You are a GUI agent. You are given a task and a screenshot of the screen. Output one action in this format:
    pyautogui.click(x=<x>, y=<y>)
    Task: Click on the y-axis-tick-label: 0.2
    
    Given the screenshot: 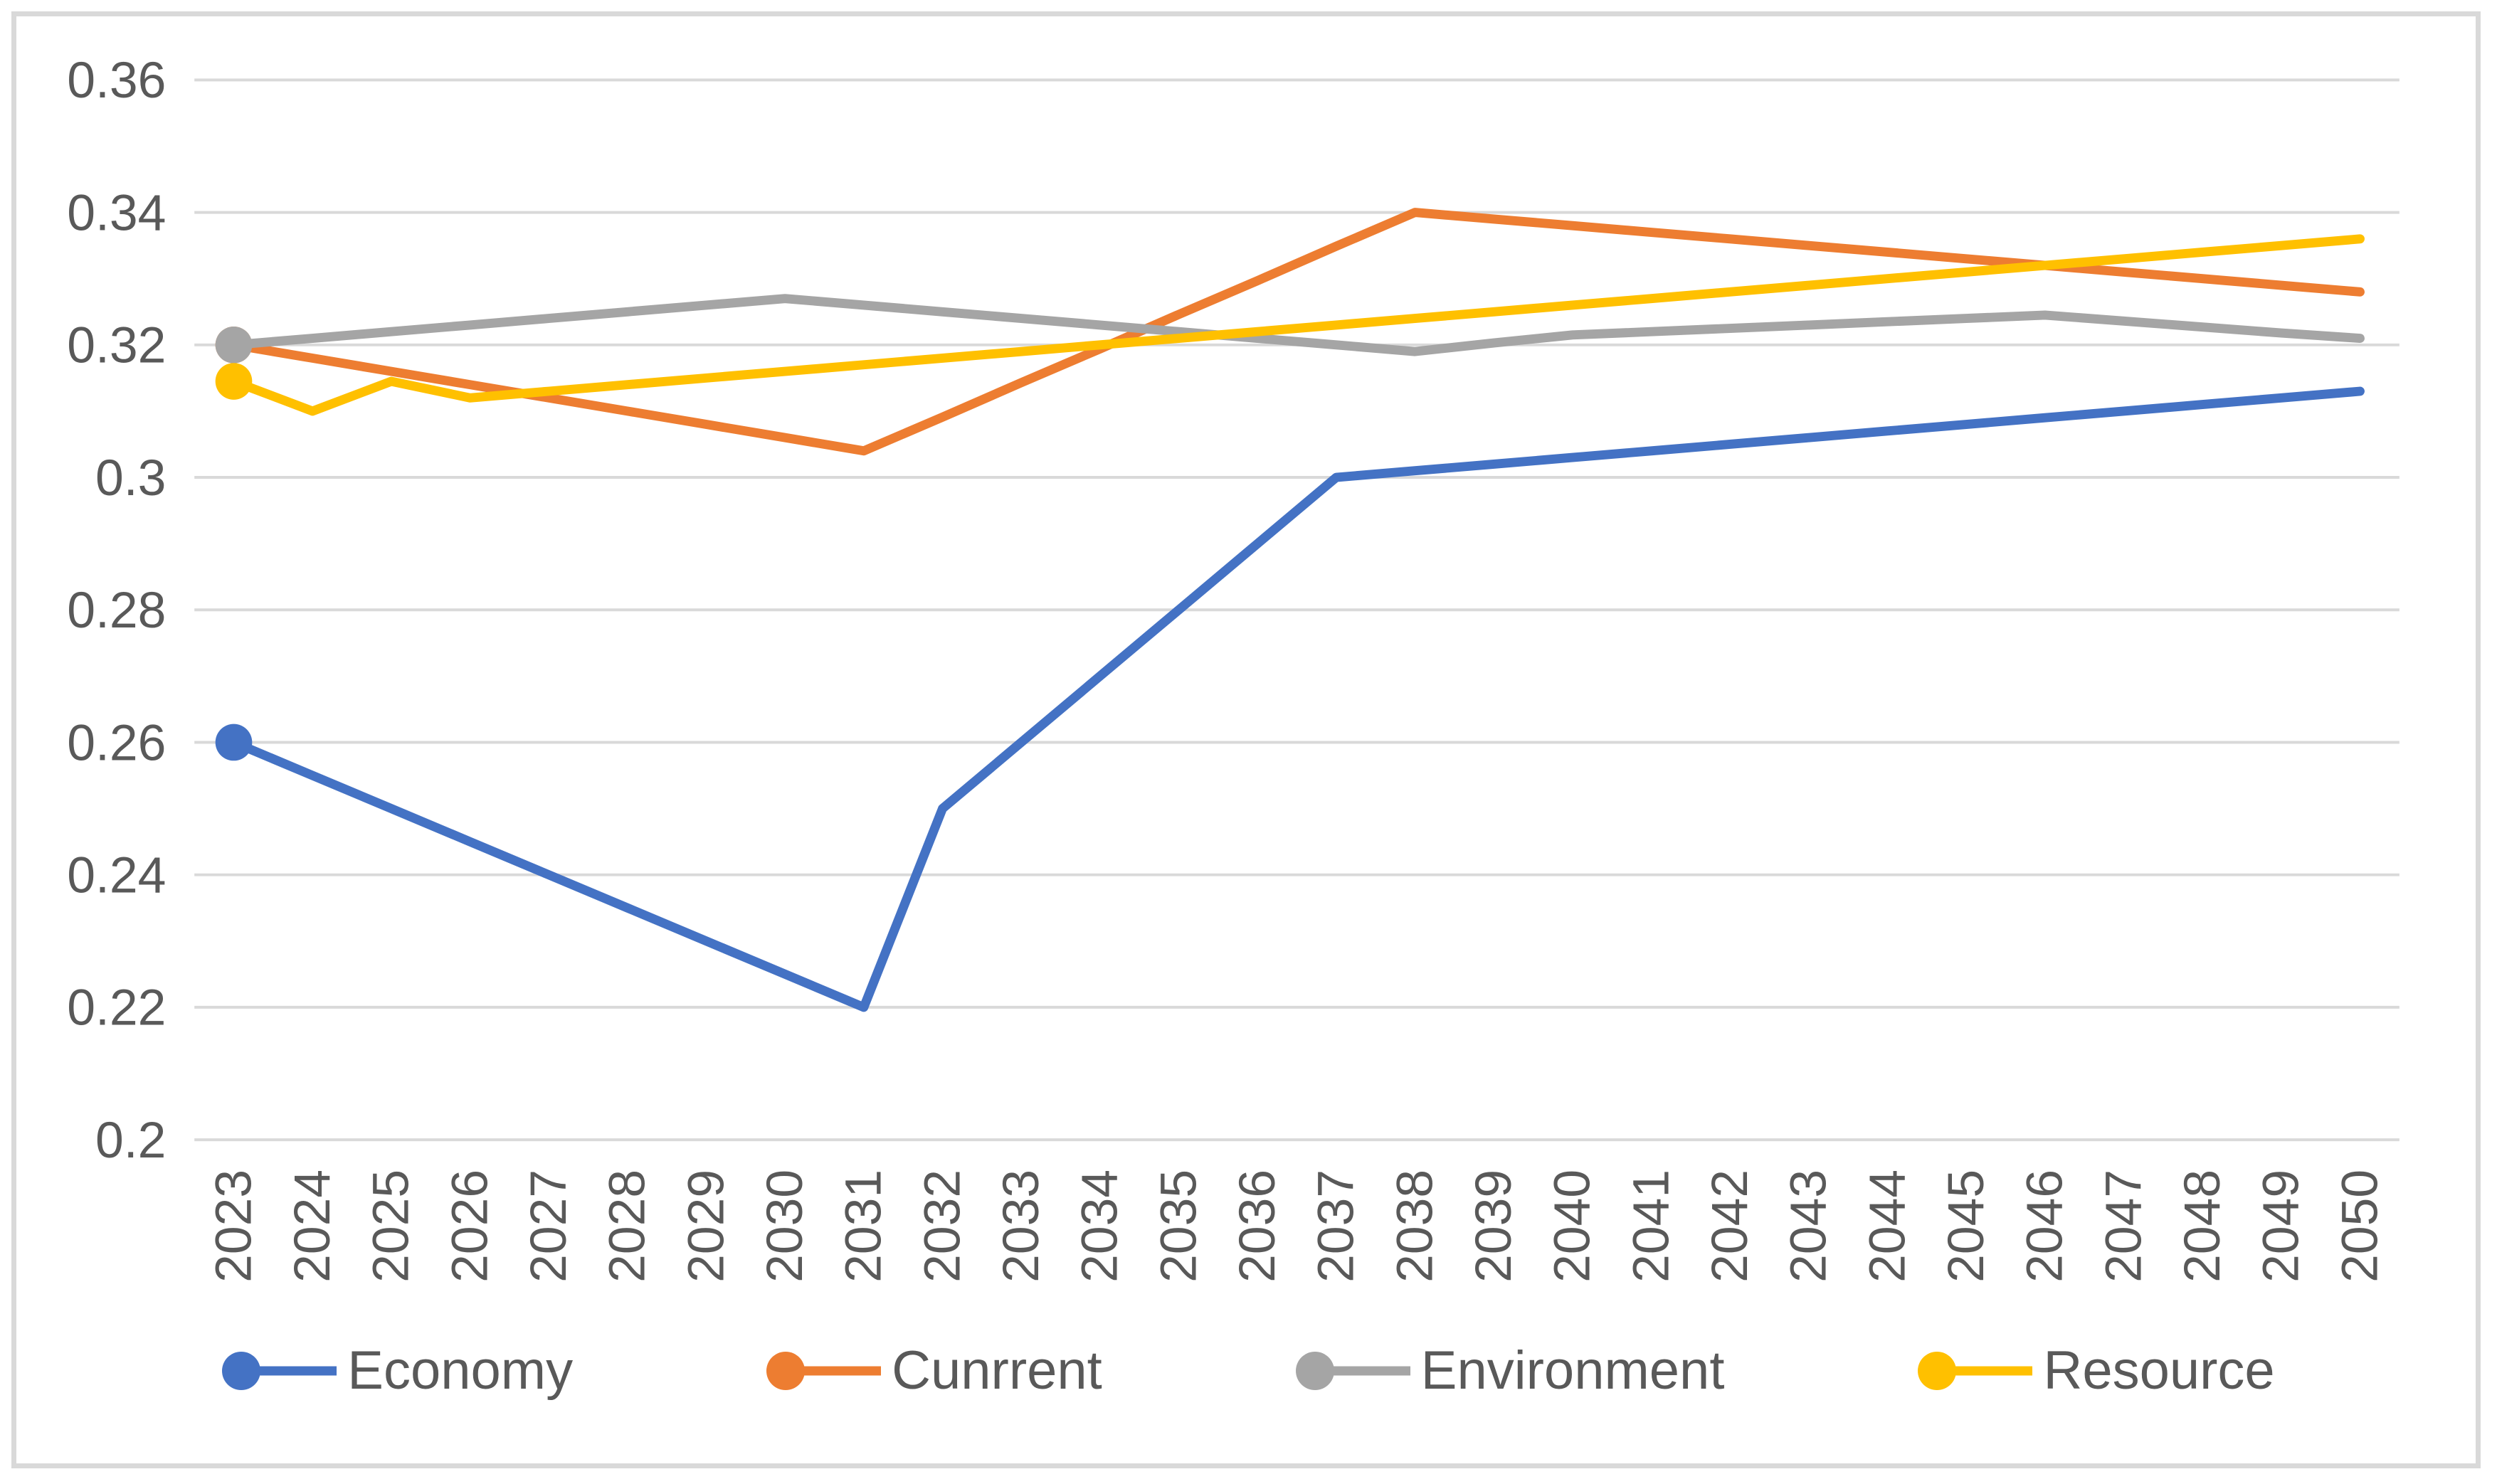 What is the action you would take?
    pyautogui.click(x=131, y=1140)
    